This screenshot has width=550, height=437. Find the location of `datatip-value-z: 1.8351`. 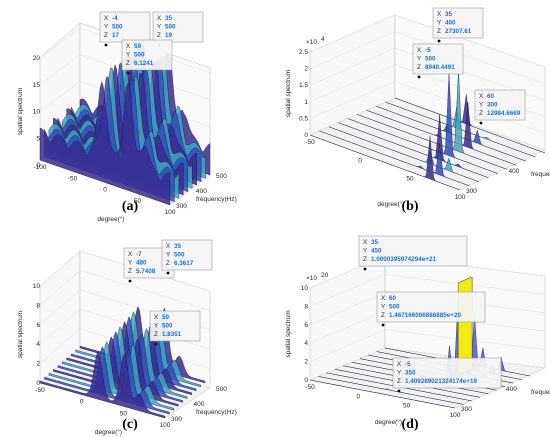

datatip-value-z: 1.8351 is located at coordinates (172, 334).